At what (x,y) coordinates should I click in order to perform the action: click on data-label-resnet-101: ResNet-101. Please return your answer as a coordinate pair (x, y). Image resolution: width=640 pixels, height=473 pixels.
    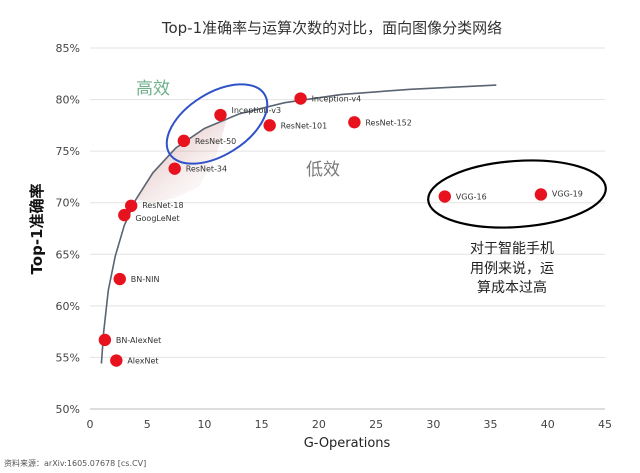
    Looking at the image, I should click on (304, 125).